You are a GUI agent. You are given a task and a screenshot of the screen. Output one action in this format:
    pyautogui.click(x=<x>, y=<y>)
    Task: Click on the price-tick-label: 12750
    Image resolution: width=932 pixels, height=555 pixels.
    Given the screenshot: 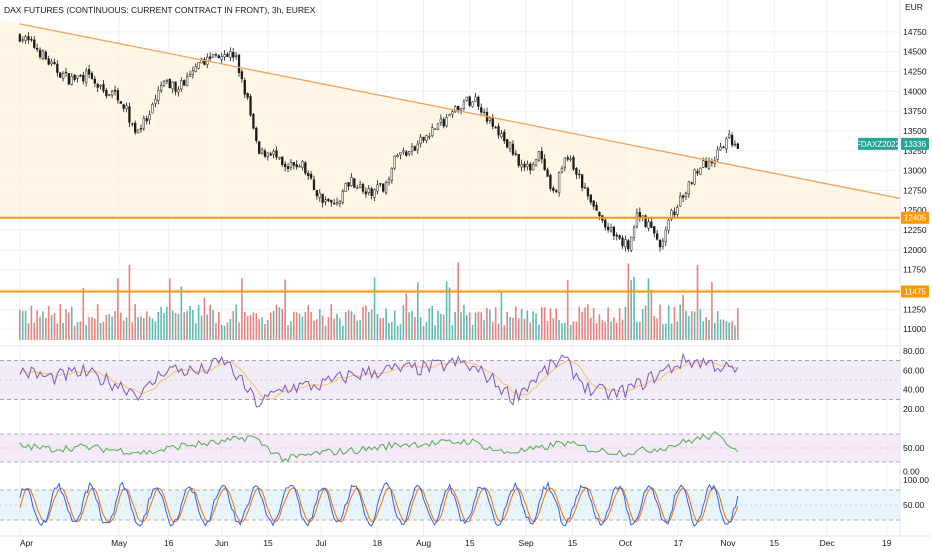 What is the action you would take?
    pyautogui.click(x=915, y=190)
    